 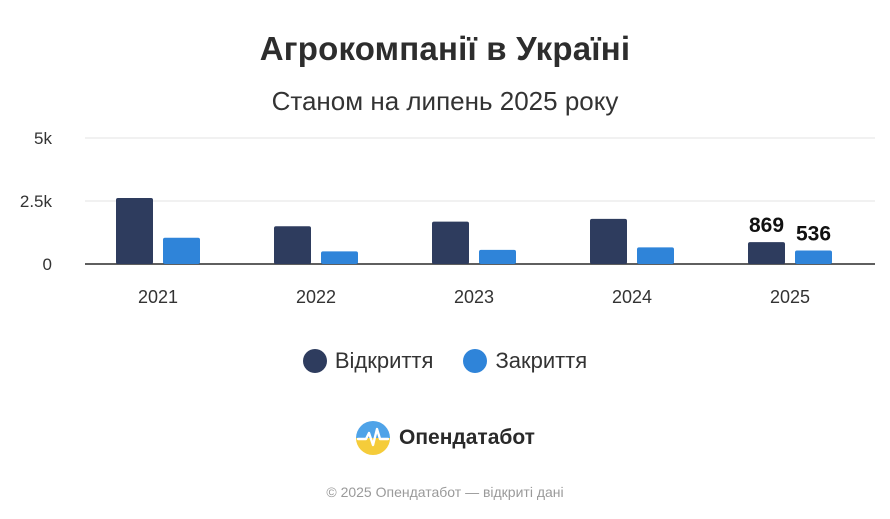 I want to click on bar-2025-closings, so click(x=813, y=257).